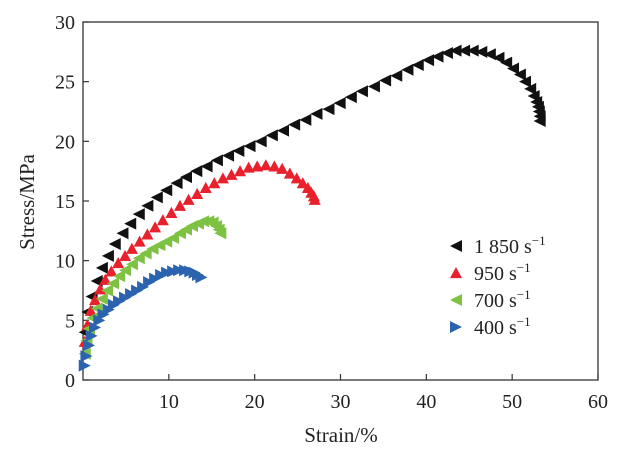 This screenshot has width=640, height=451. I want to click on x-tick-label: 40, so click(426, 402).